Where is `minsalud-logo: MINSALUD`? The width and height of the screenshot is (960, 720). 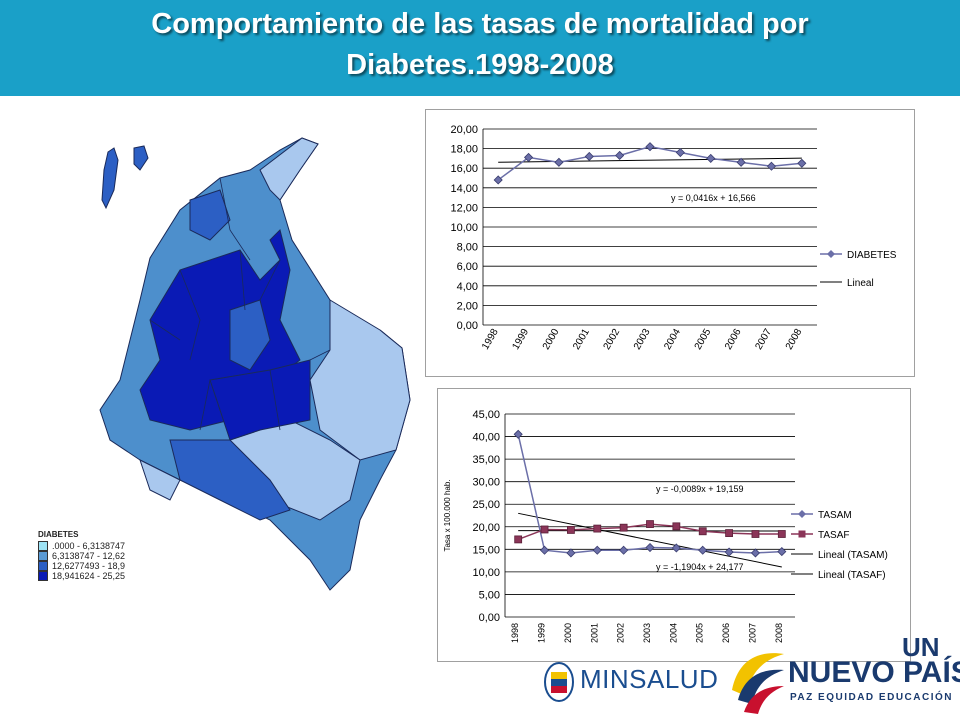
minsalud-logo: MINSALUD is located at coordinates (629, 682).